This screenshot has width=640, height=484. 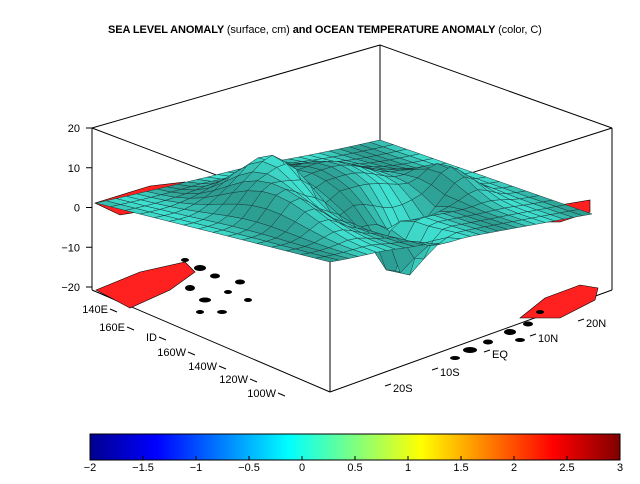 I want to click on z-tick-label: −20, so click(x=70, y=288).